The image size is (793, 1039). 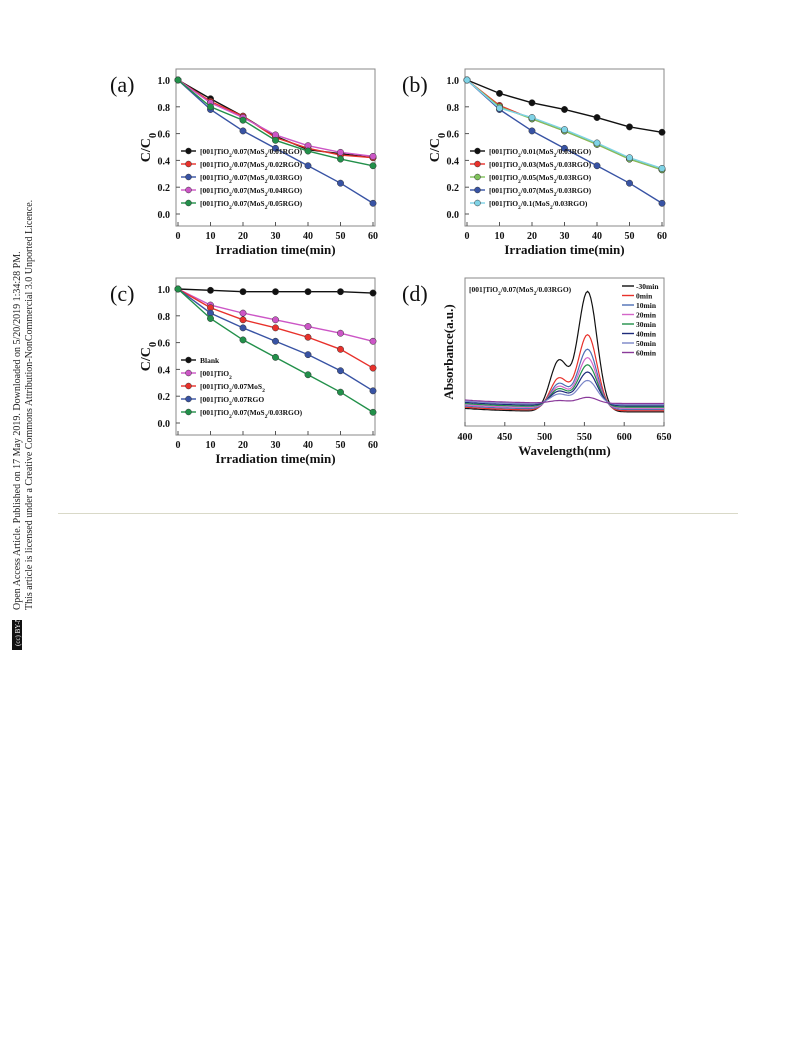 I want to click on legend-label: Blank, so click(x=210, y=360).